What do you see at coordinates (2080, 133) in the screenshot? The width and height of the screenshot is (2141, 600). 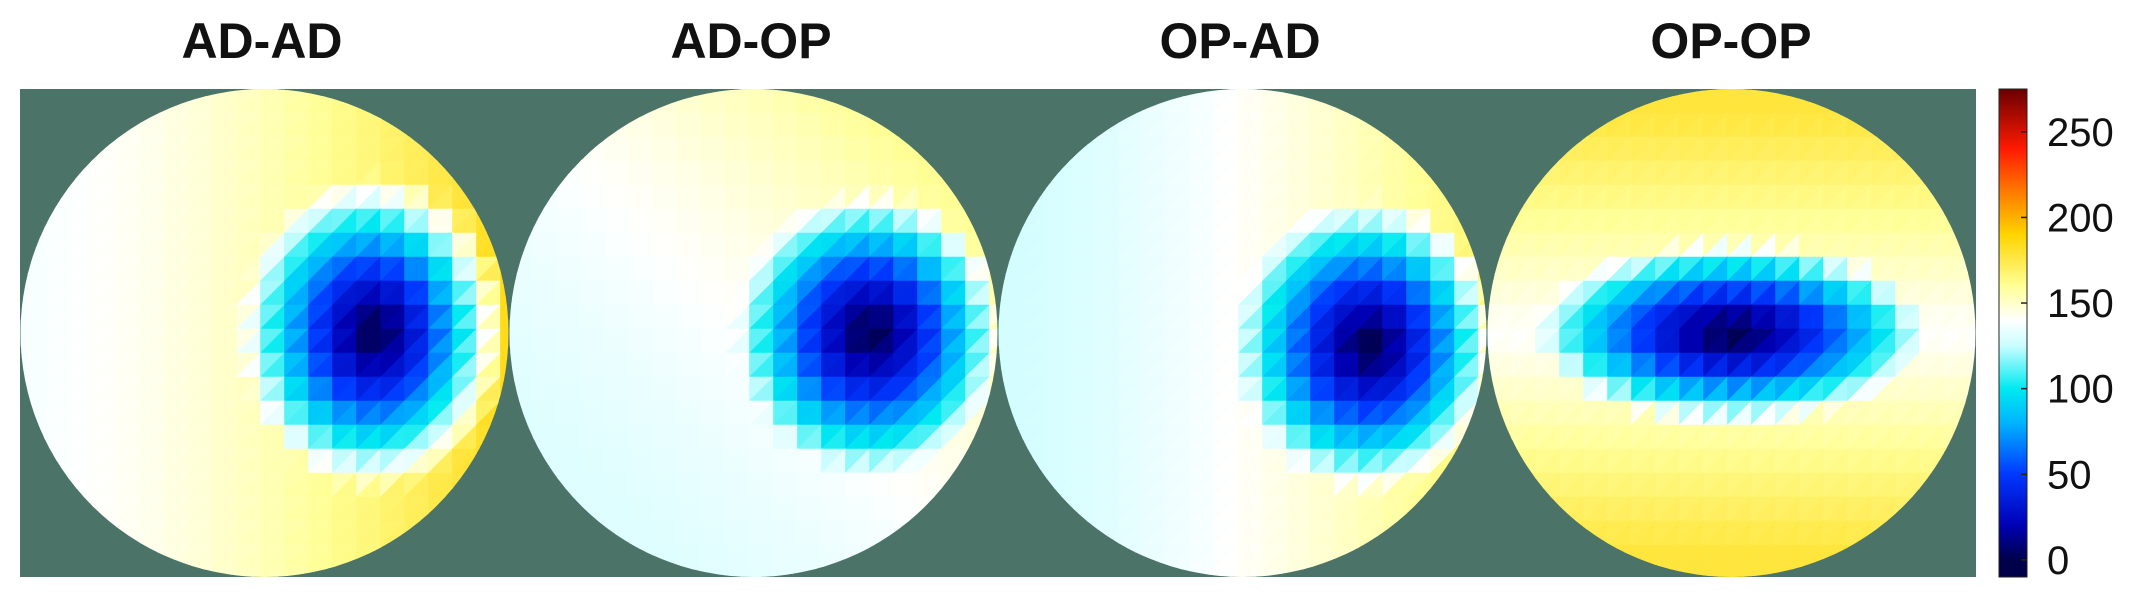 I see `colorbar-tick-label: 250` at bounding box center [2080, 133].